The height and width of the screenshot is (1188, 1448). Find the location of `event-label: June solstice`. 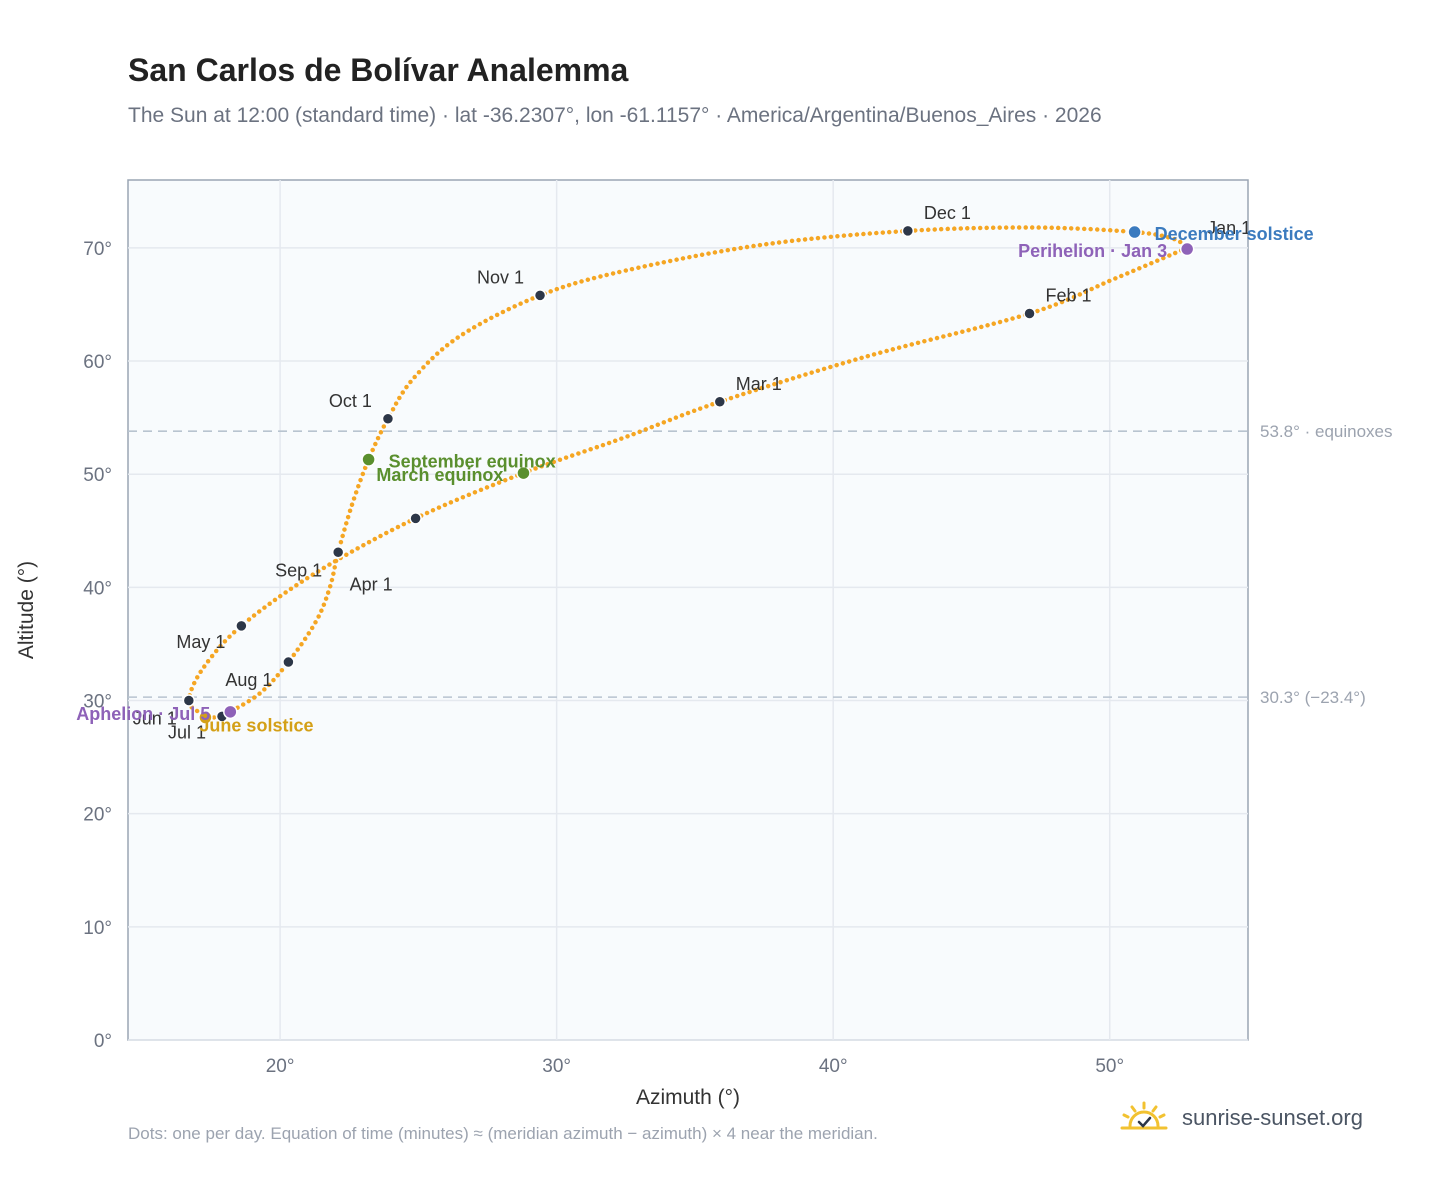

event-label: June solstice is located at coordinates (256, 726).